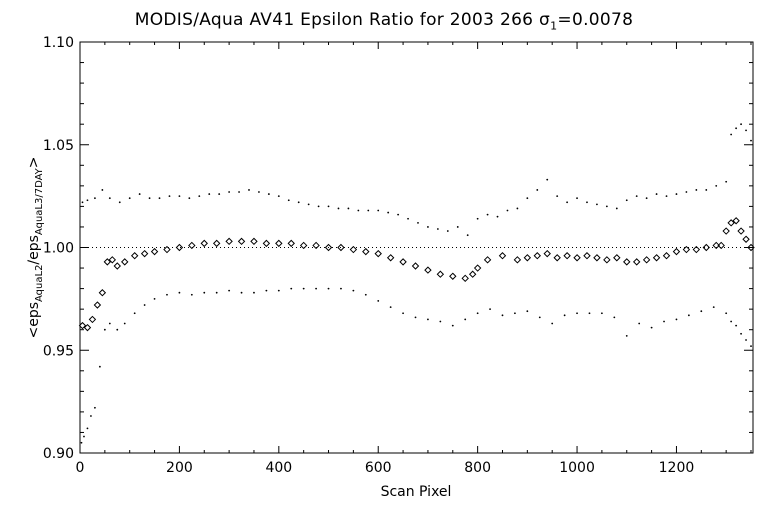  Describe the element at coordinates (34, 250) in the screenshot. I see `y-axis-title-mid: /eps` at that location.